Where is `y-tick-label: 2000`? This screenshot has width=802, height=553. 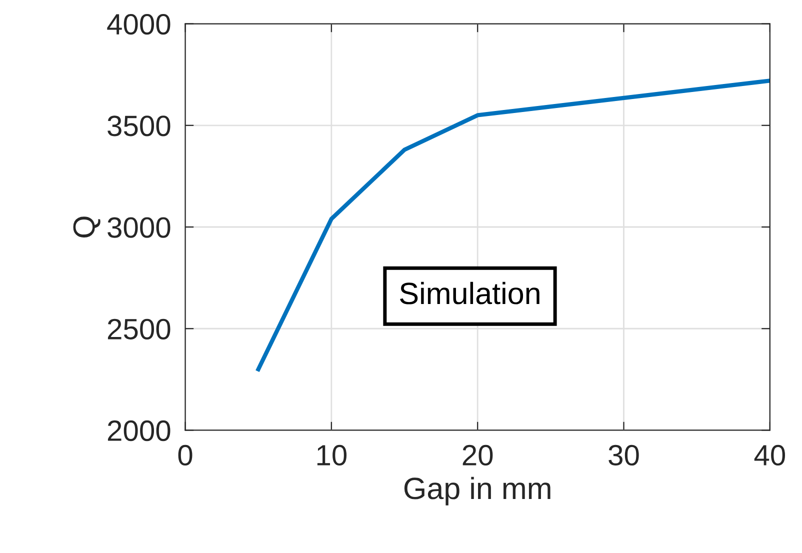
y-tick-label: 2000 is located at coordinates (139, 431).